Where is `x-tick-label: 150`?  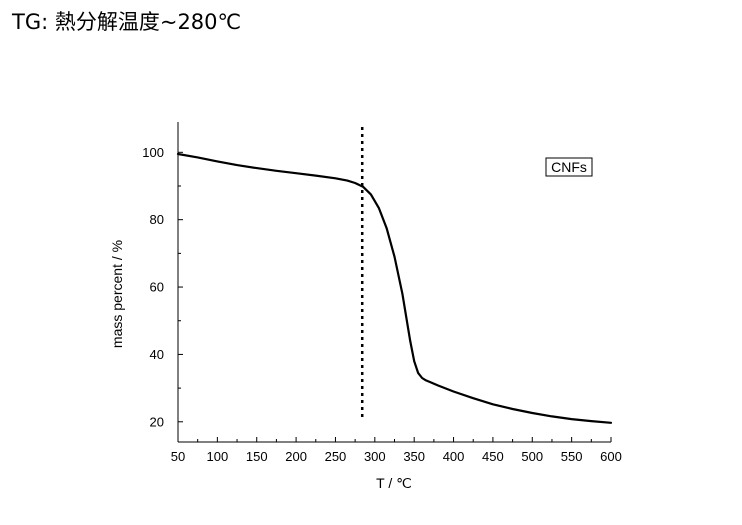 x-tick-label: 150 is located at coordinates (257, 456).